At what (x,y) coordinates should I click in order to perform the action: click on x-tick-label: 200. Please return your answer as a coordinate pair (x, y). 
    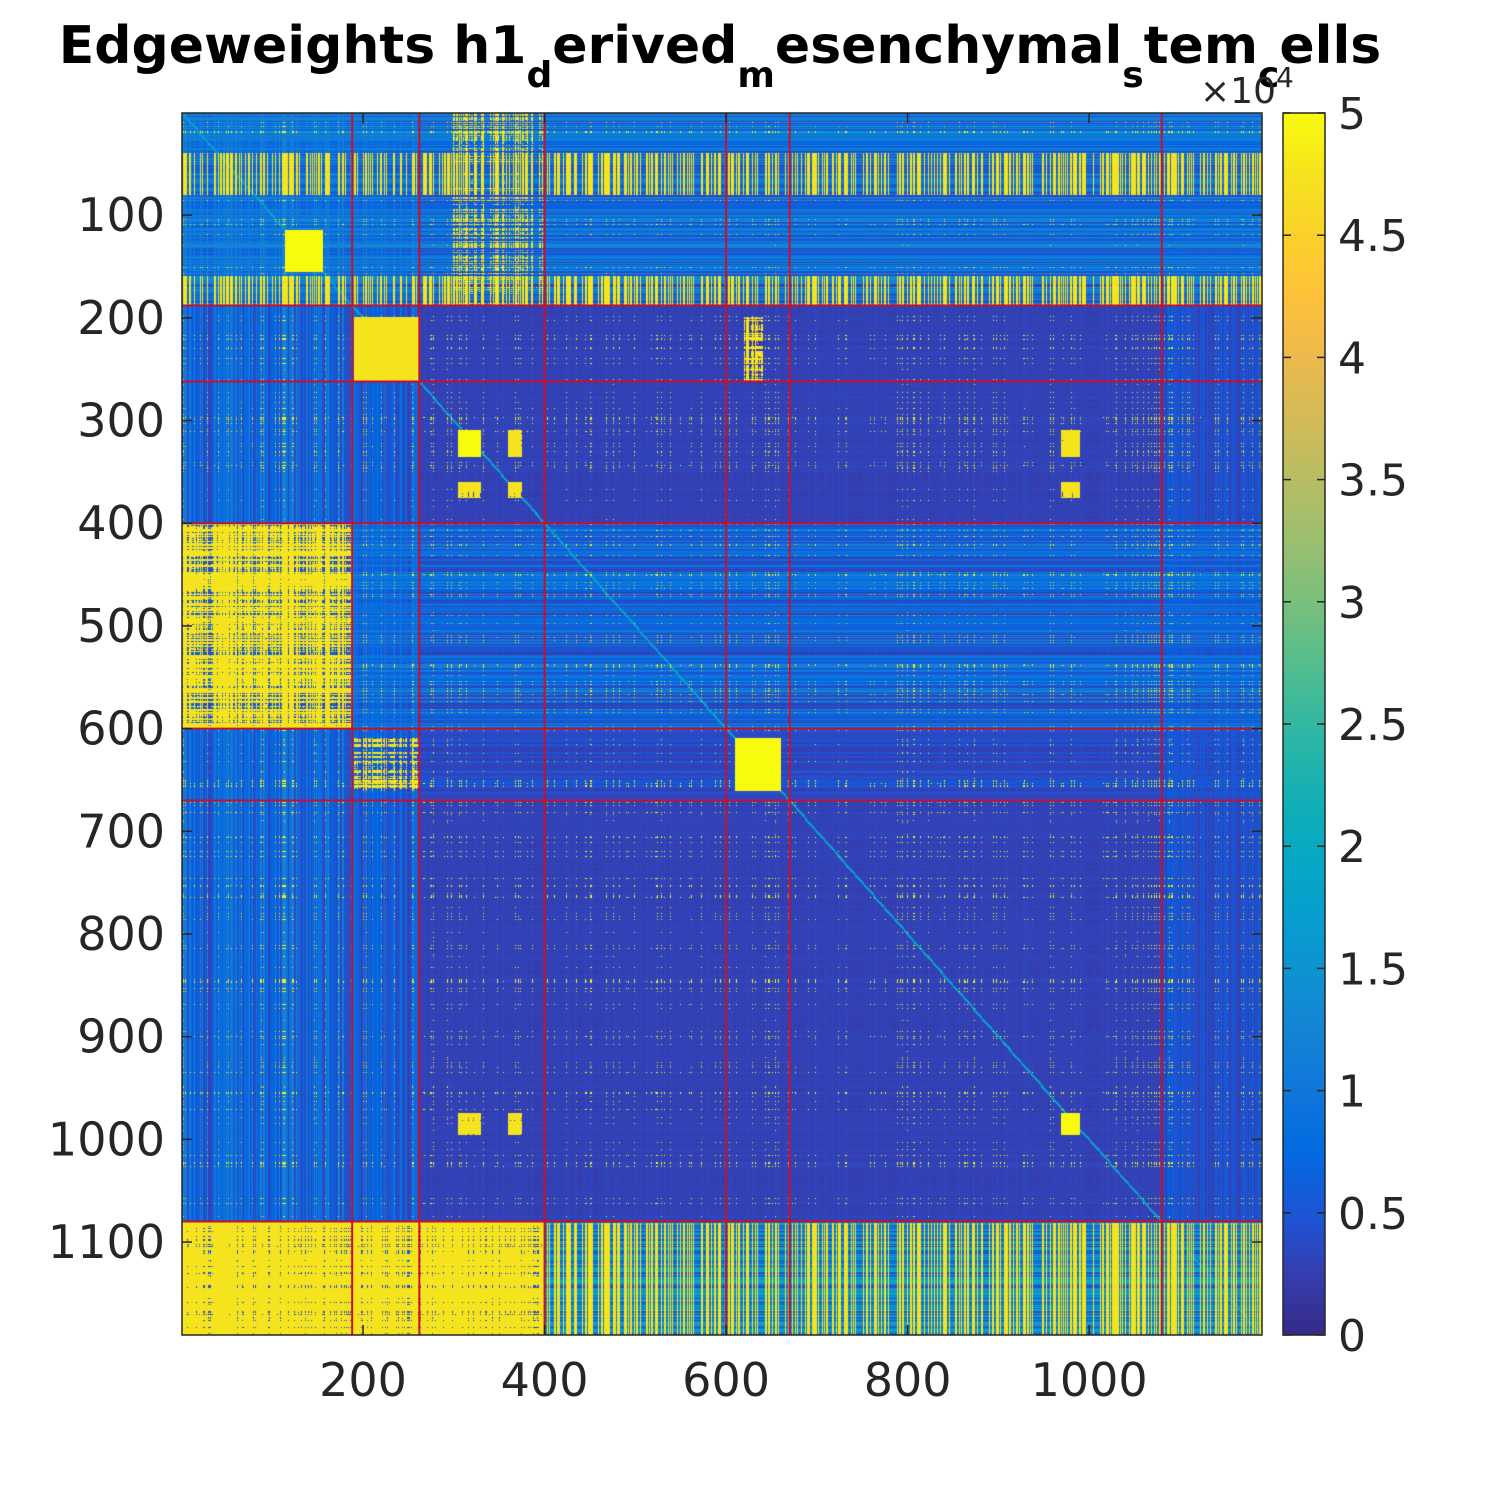
    Looking at the image, I should click on (363, 1380).